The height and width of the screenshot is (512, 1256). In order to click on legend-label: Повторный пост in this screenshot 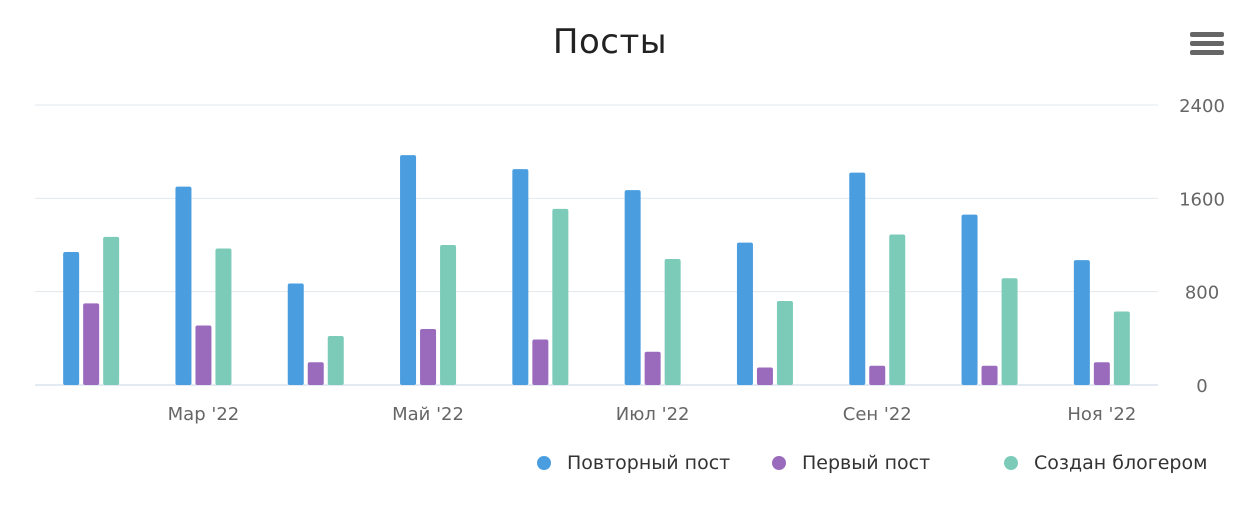, I will do `click(649, 463)`.